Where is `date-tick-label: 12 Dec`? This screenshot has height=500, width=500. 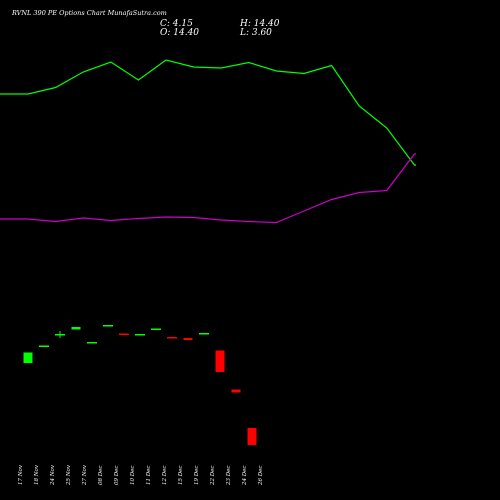
date-tick-label: 12 Dec is located at coordinates (165, 476).